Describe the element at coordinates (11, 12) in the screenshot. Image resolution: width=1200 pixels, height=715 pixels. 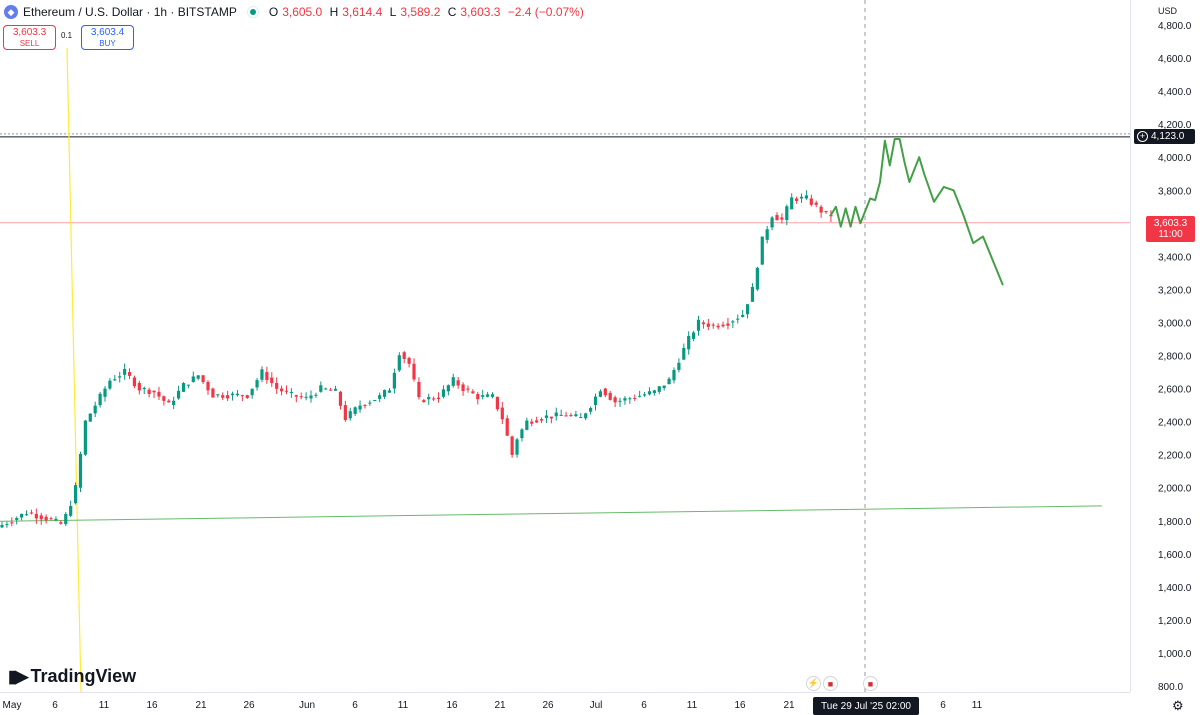
I see `ethereum-icon: ◆` at that location.